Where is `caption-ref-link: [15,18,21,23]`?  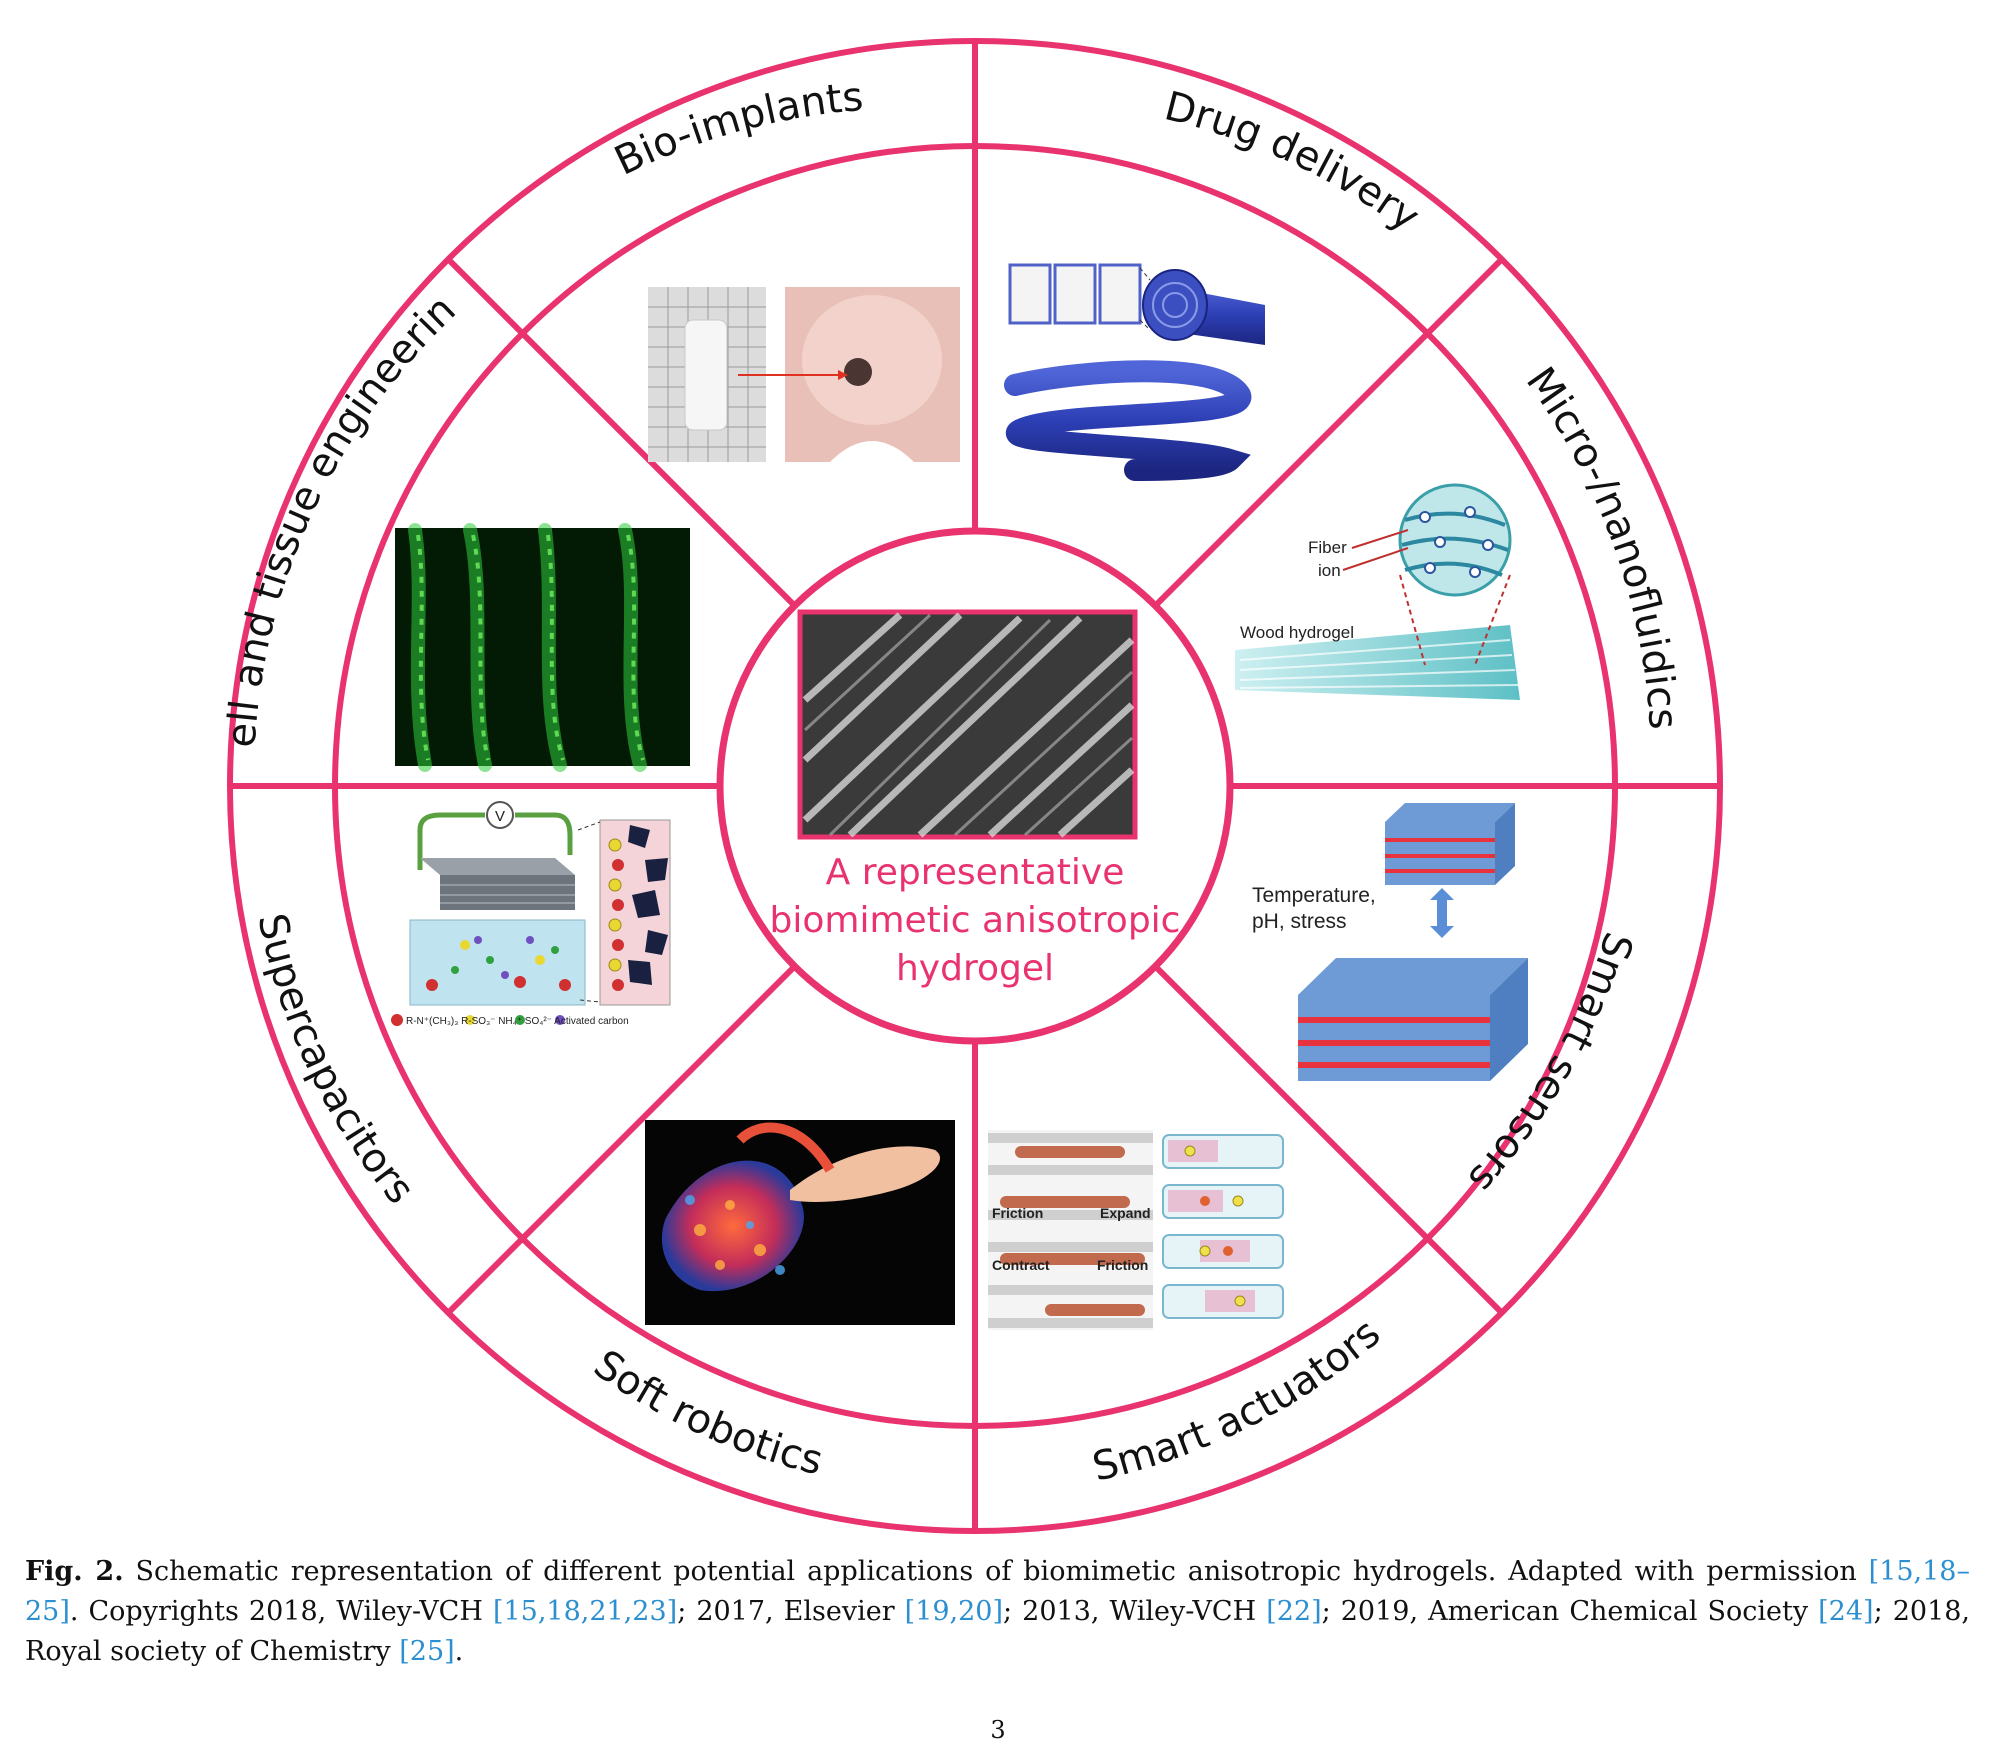 caption-ref-link: [15,18,21,23] is located at coordinates (585, 1611).